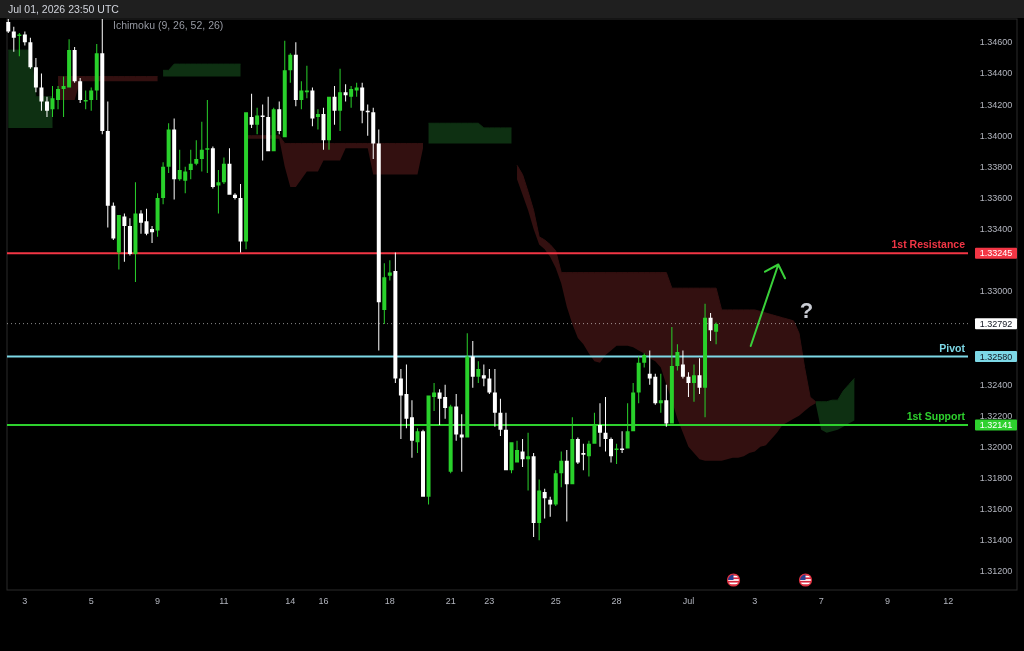 The width and height of the screenshot is (1024, 651). What do you see at coordinates (806, 310) in the screenshot?
I see `annotation: ?` at bounding box center [806, 310].